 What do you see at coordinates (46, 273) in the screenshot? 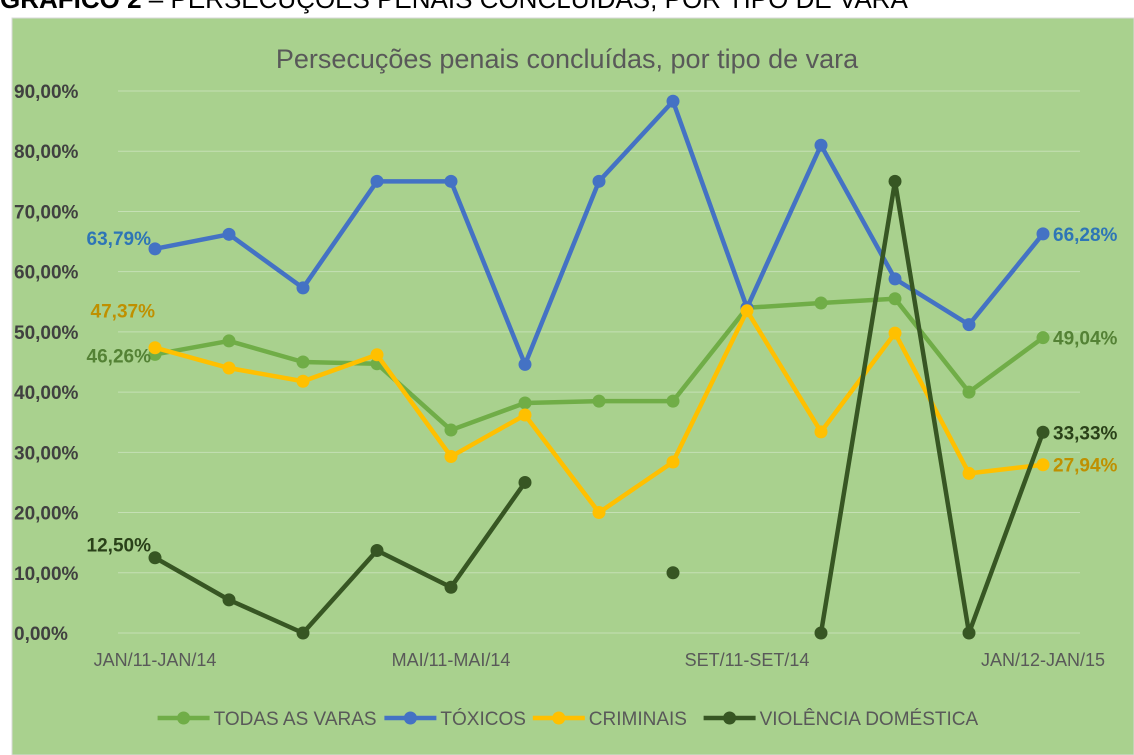
I see `y-tick-label: 60,00%` at bounding box center [46, 273].